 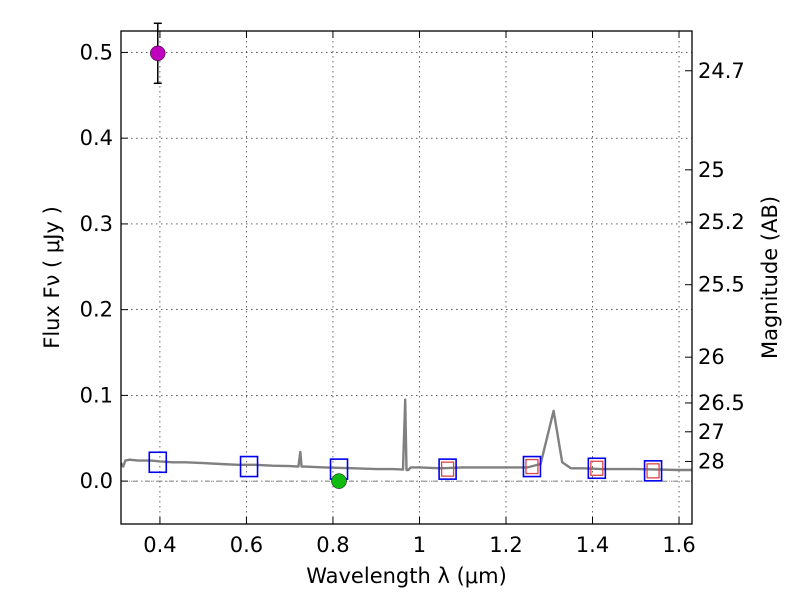 What do you see at coordinates (592, 545) in the screenshot?
I see `x-tick-label: 1.4` at bounding box center [592, 545].